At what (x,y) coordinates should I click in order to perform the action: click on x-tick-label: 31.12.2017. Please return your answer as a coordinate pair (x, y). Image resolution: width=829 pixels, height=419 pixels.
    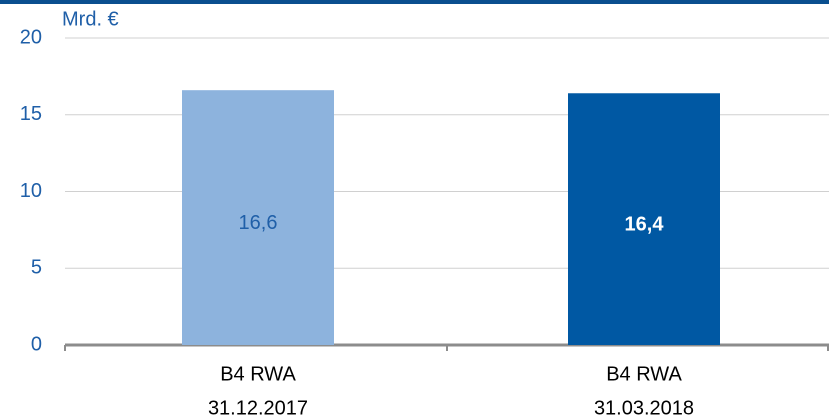
    Looking at the image, I should click on (258, 408).